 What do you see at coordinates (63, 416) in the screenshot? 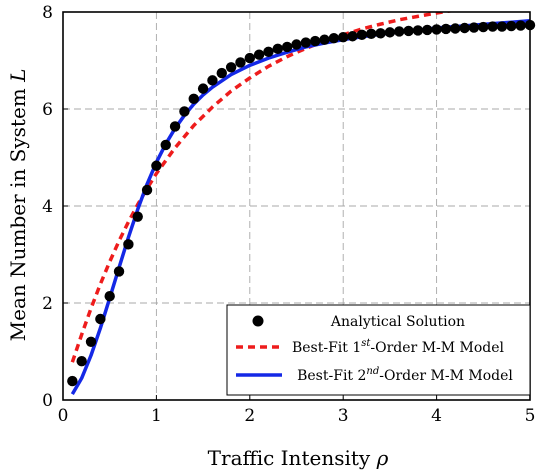
I see `x-tick-label: 0` at bounding box center [63, 416].